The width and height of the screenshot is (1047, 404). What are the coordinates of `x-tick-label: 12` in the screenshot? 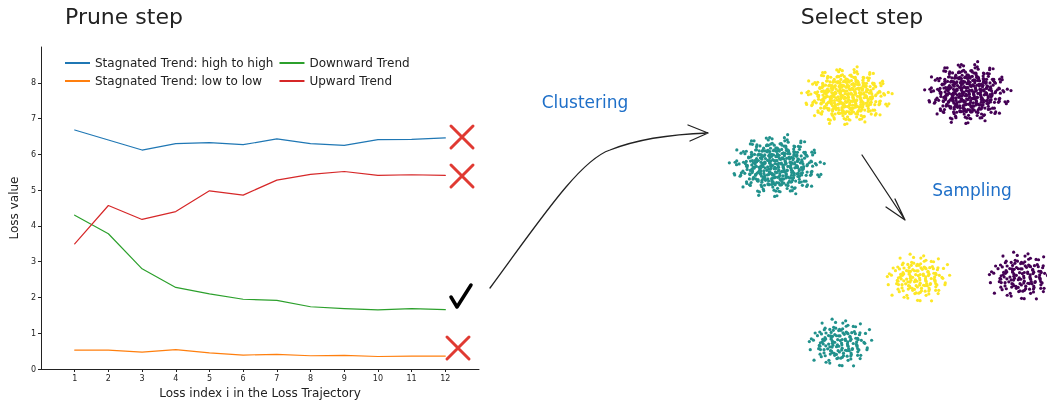 It's located at (445, 378).